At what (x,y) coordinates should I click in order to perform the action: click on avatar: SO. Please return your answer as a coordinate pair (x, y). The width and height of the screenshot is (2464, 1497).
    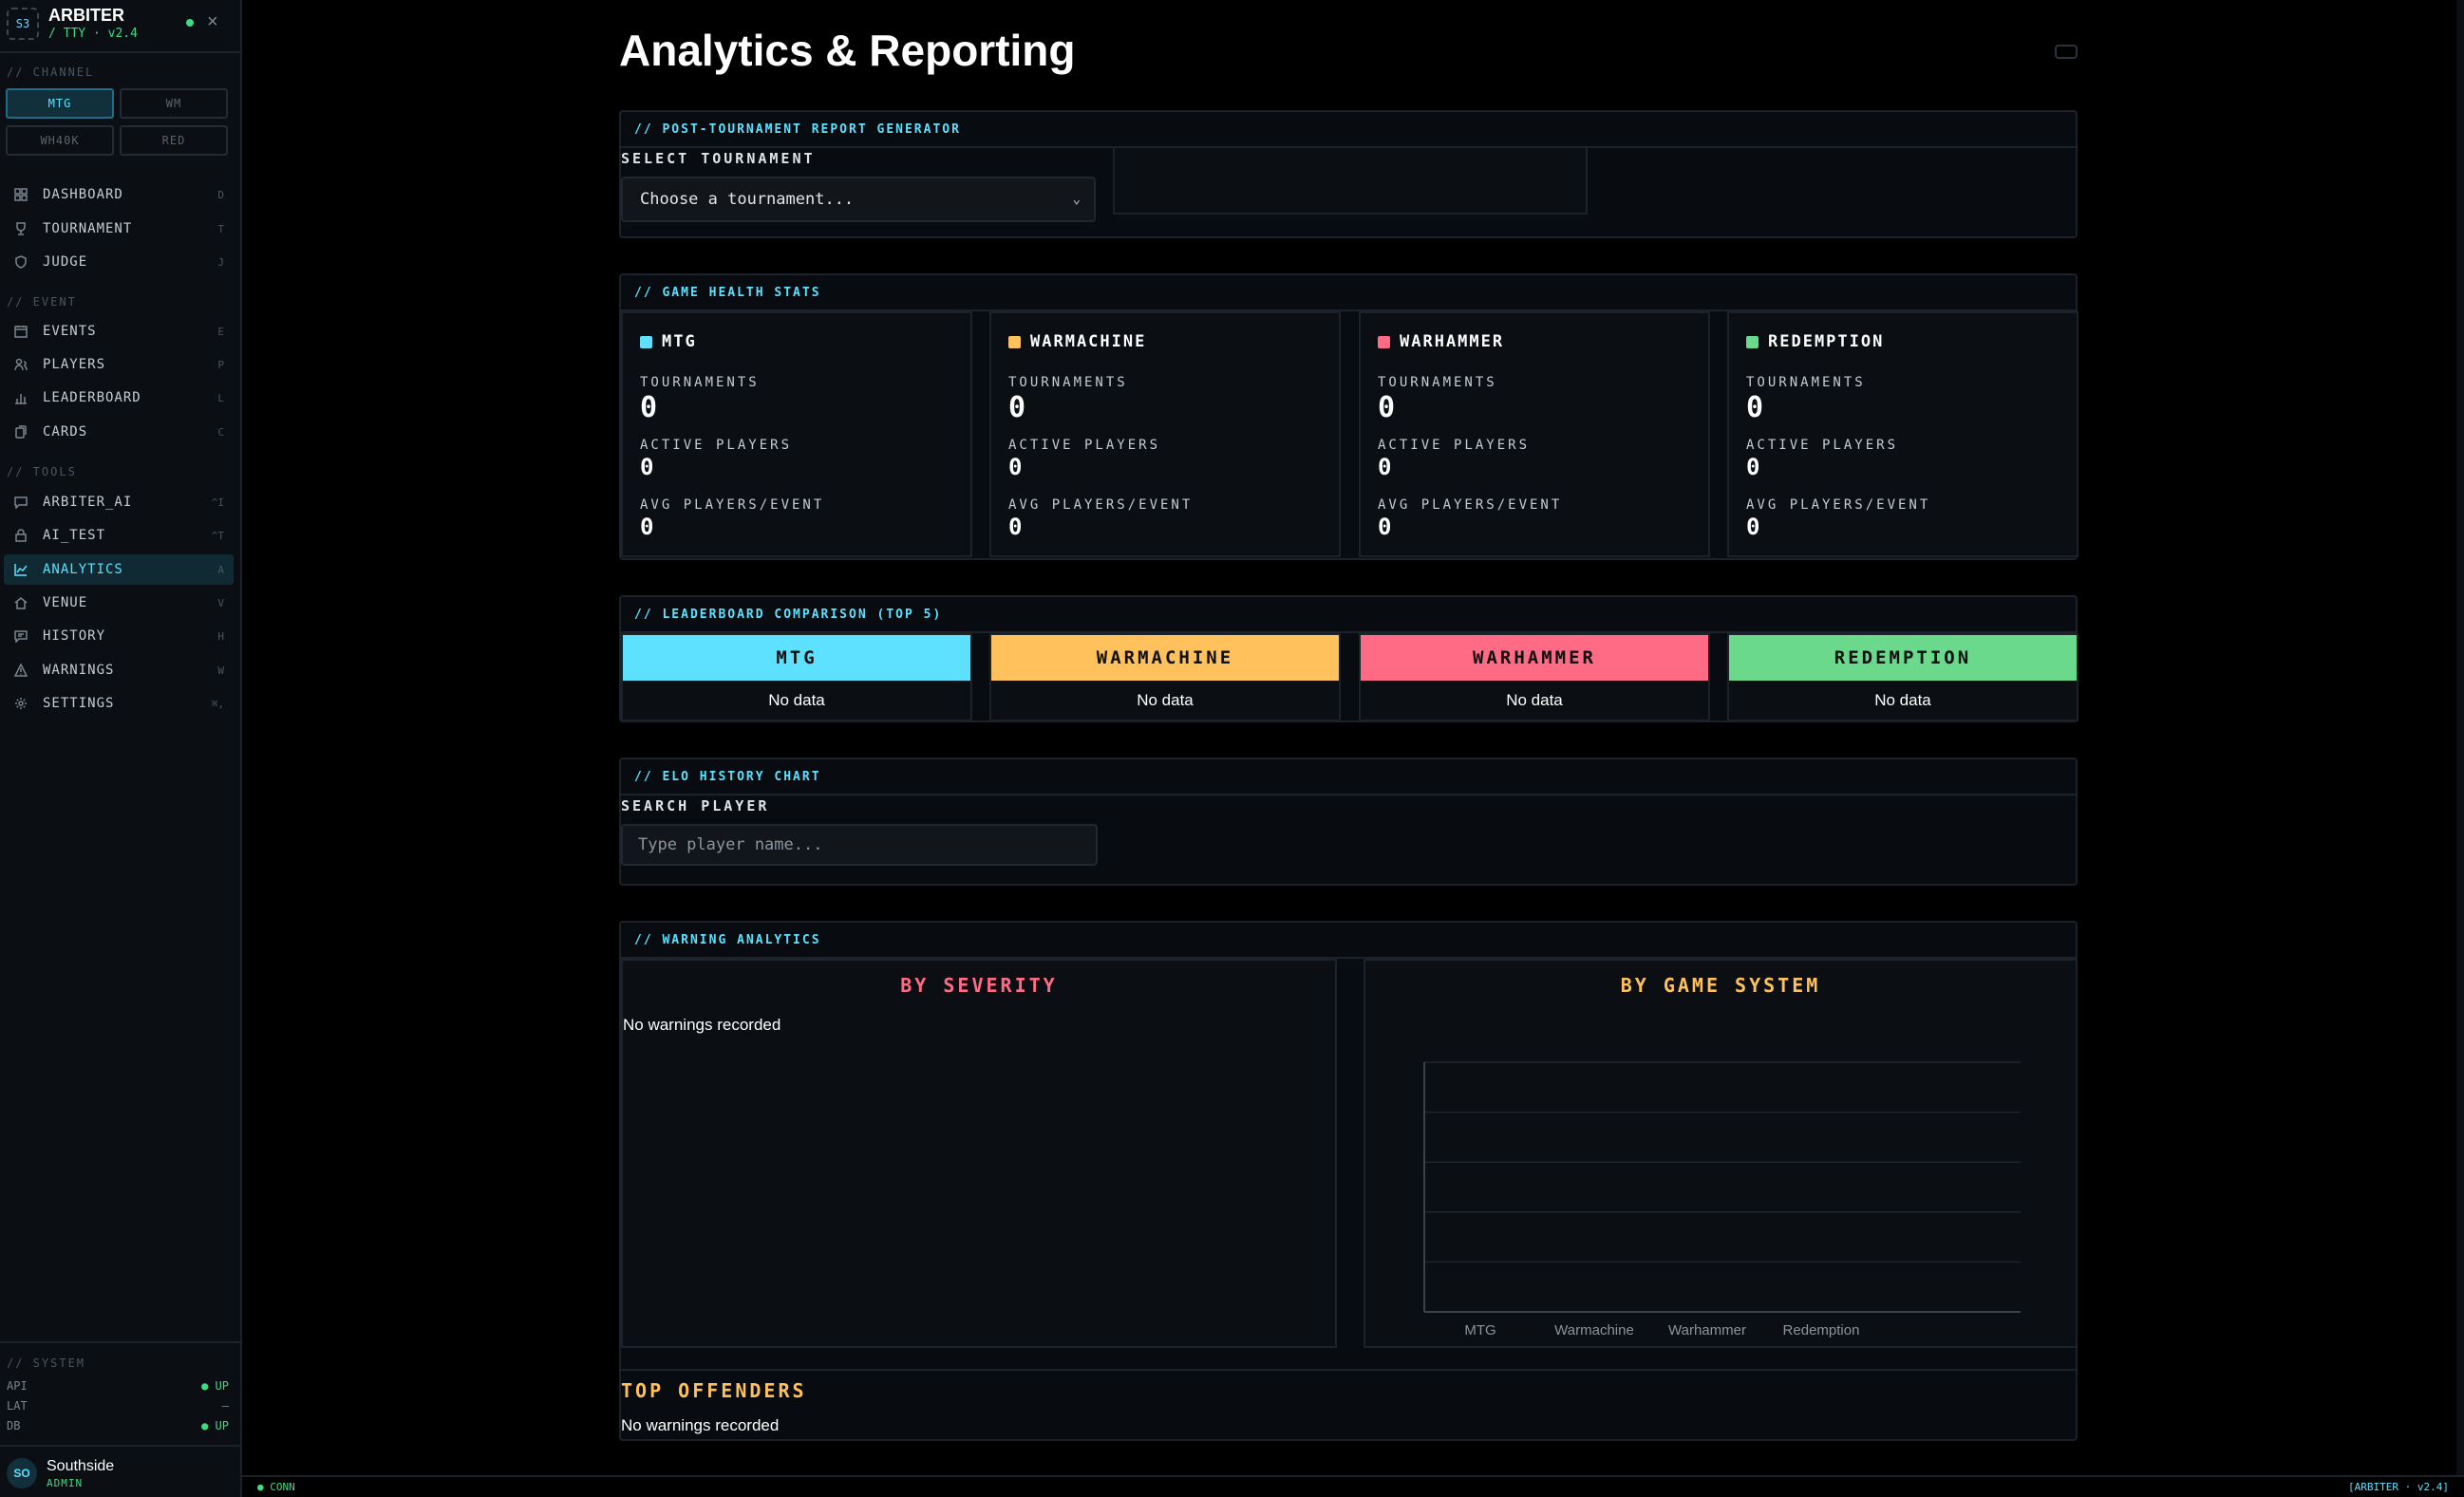
    Looking at the image, I should click on (22, 1473).